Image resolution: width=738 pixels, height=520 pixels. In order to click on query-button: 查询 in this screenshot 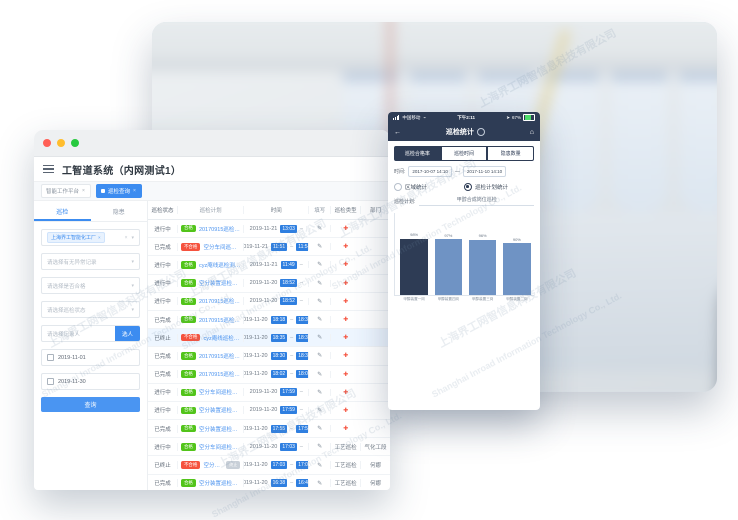, I will do `click(90, 404)`.